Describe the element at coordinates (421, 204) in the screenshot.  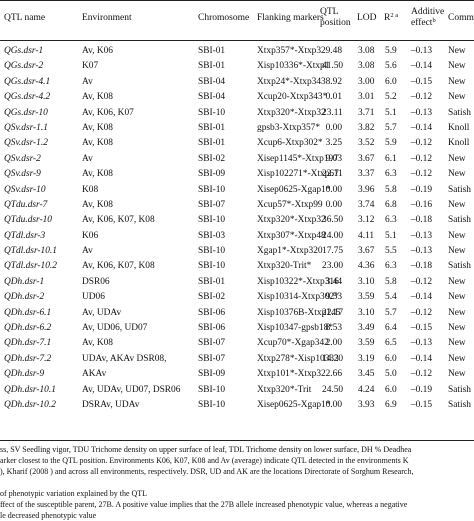
I see `additive-effect-cell: –0.16` at that location.